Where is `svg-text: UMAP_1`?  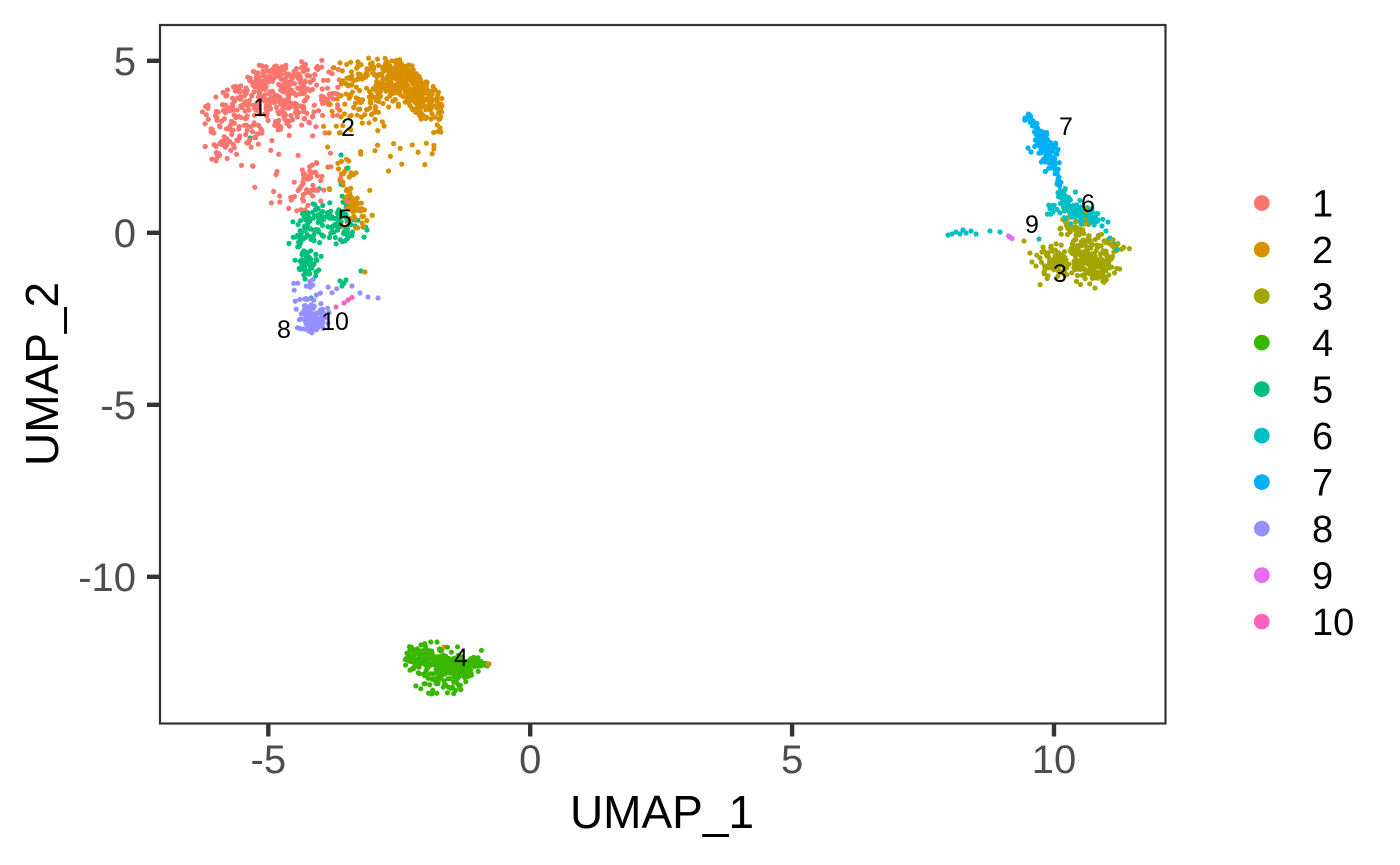 svg-text: UMAP_1 is located at coordinates (662, 812).